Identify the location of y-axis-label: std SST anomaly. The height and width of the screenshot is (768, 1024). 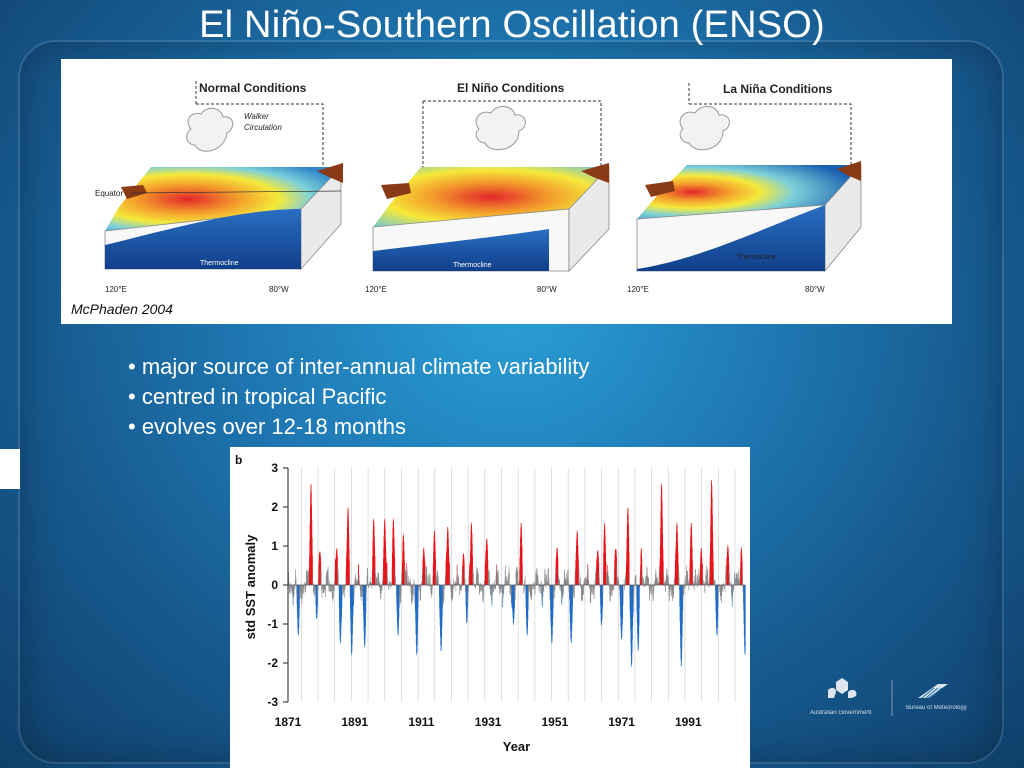
(250, 587).